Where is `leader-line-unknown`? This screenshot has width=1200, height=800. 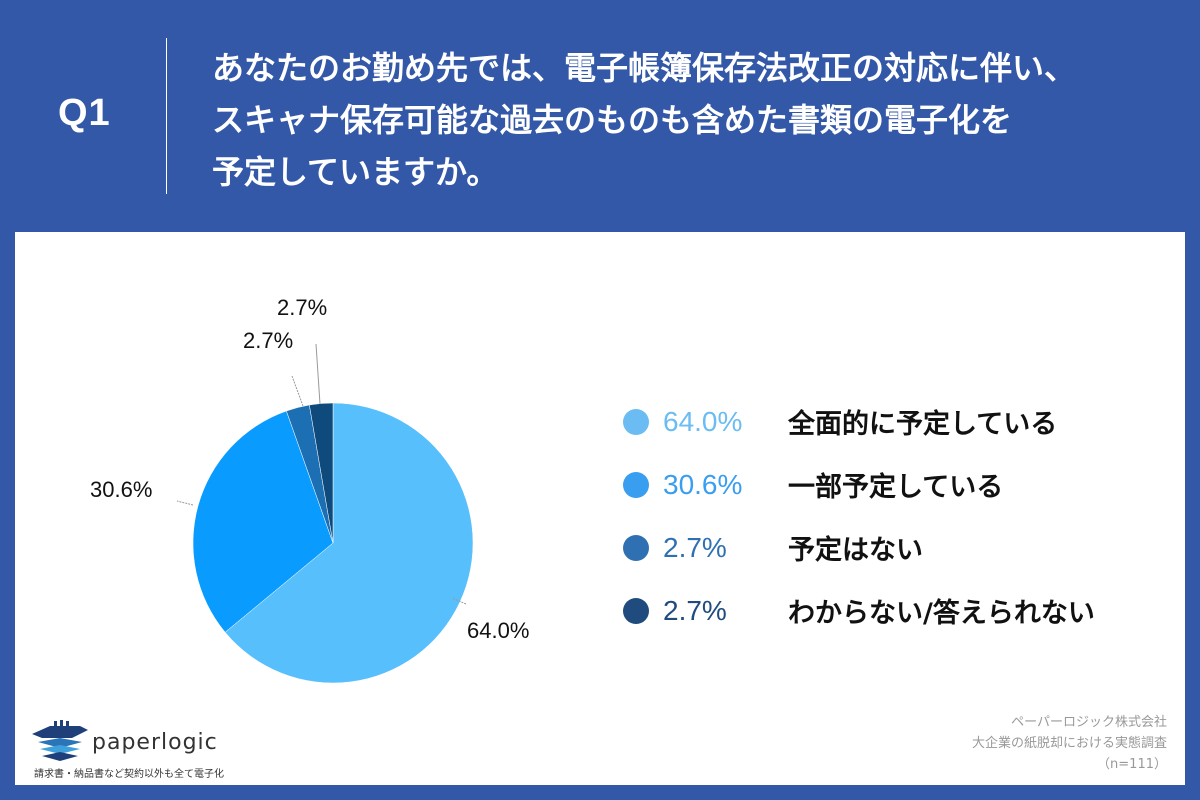
leader-line-unknown is located at coordinates (318, 374).